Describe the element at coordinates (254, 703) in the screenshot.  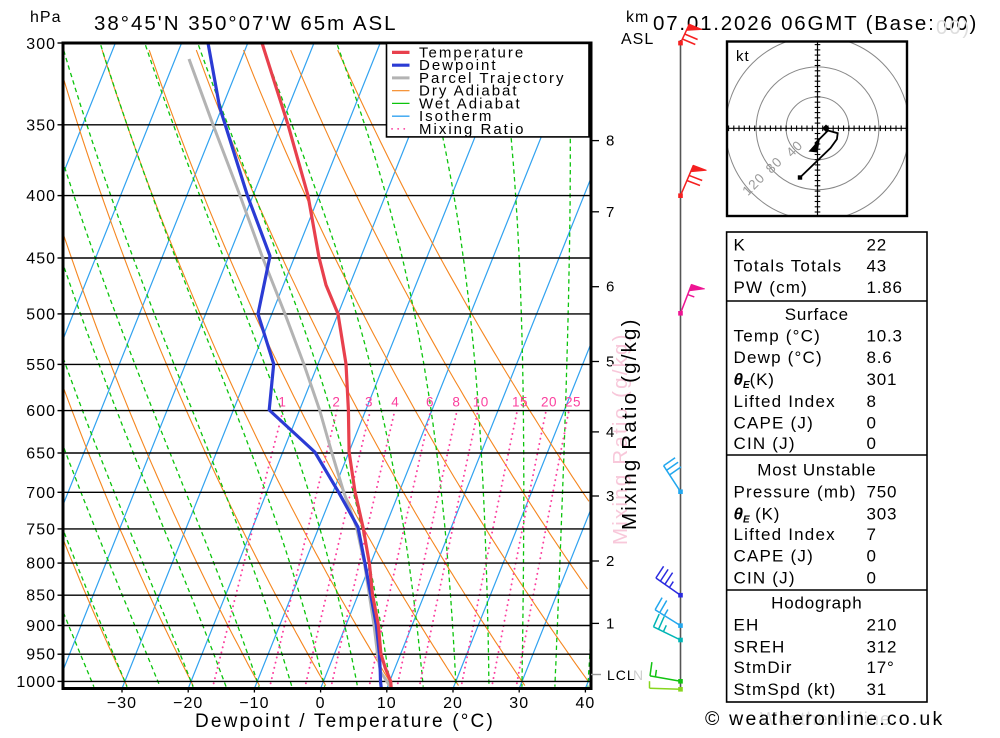
I see `svg-text: −10` at that location.